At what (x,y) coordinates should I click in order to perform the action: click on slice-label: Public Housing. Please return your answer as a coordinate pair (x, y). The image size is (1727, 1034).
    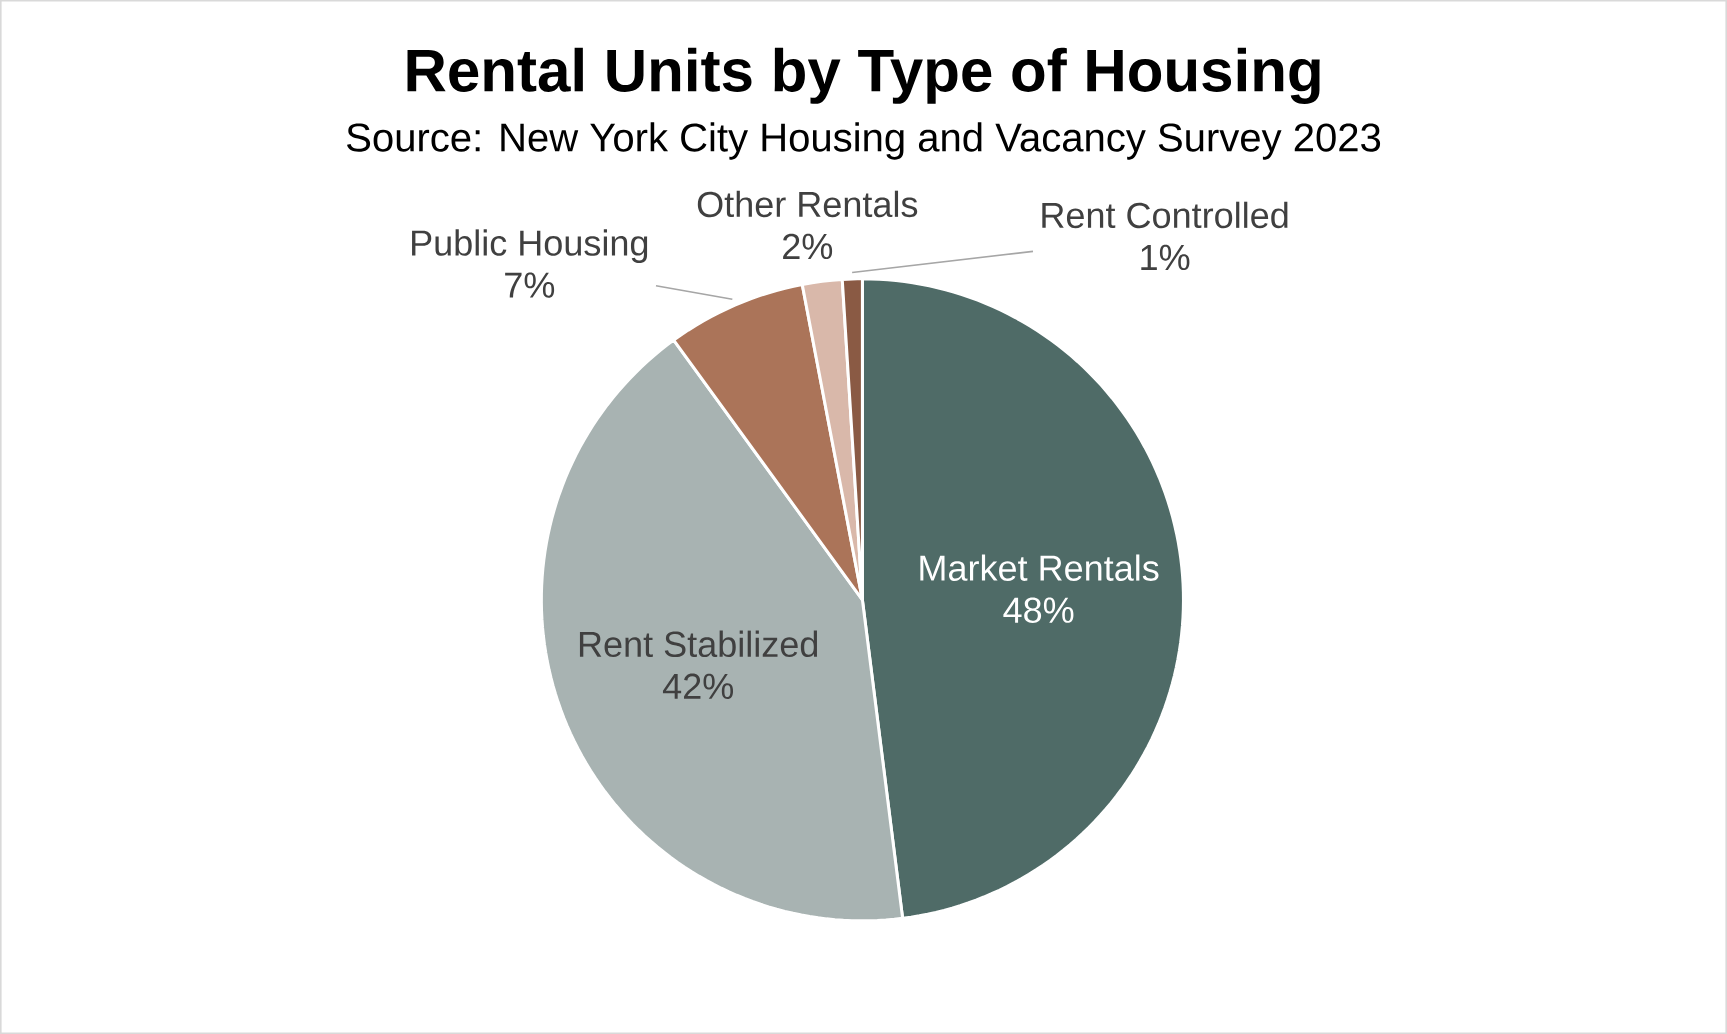
    Looking at the image, I should click on (530, 246).